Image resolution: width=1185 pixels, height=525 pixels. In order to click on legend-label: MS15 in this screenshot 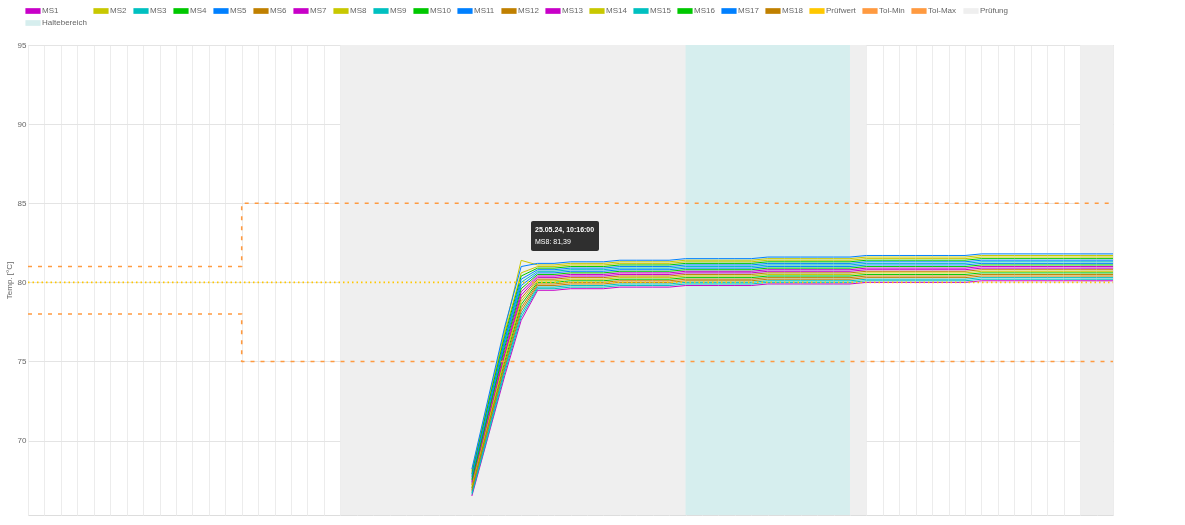, I will do `click(661, 10)`.